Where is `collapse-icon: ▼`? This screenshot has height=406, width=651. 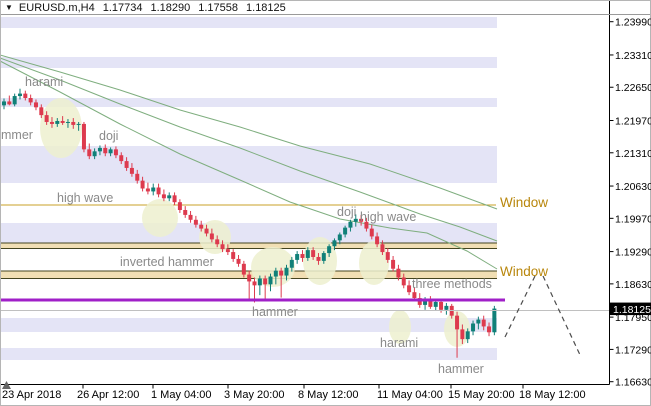 collapse-icon: ▼ is located at coordinates (9, 7).